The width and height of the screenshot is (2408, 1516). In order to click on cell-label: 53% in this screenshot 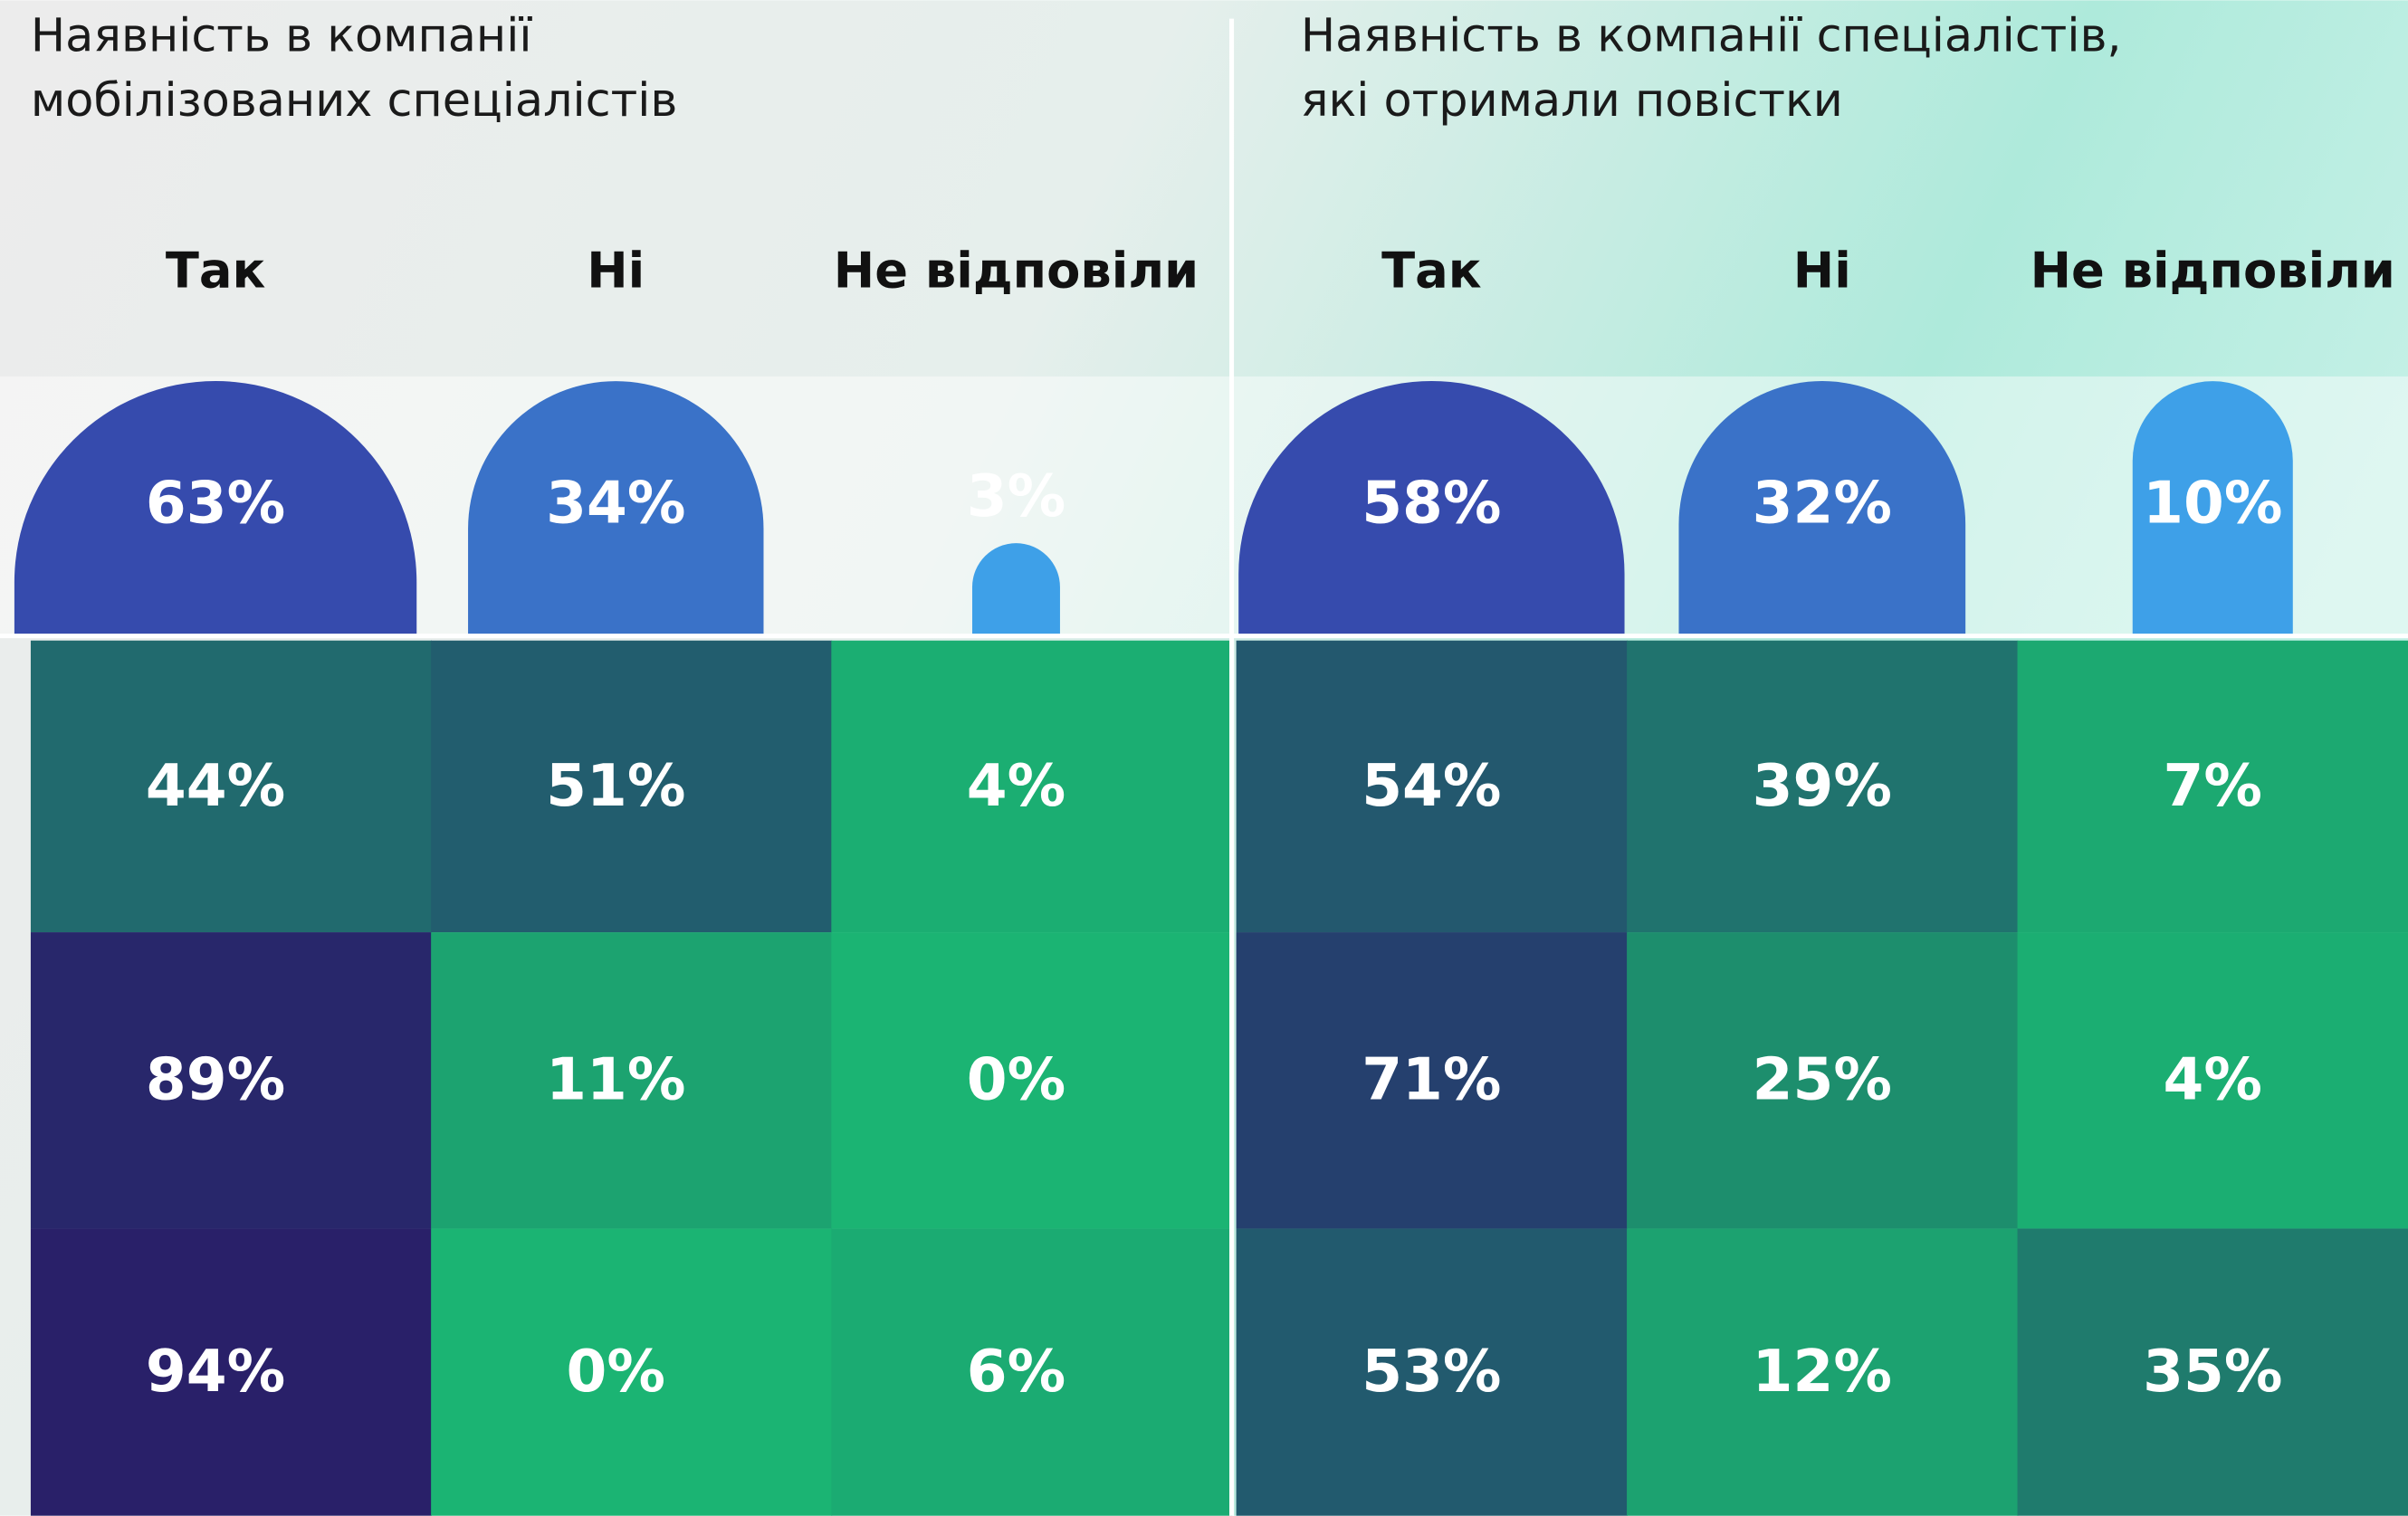, I will do `click(1431, 1372)`.